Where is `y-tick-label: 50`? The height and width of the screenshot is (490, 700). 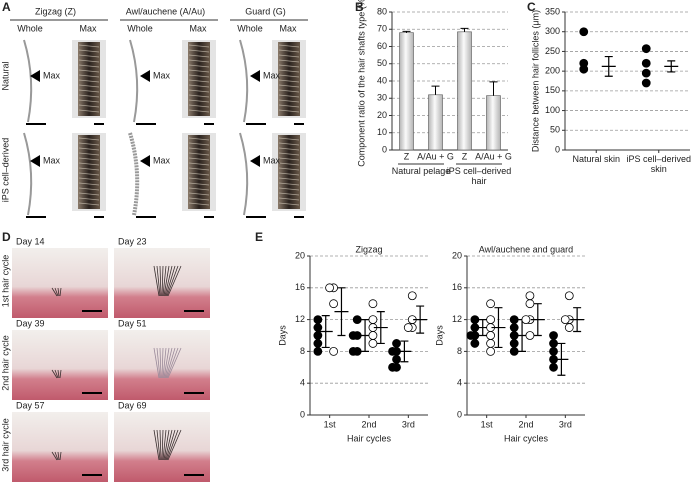
y-tick-label: 50 is located at coordinates (382, 63).